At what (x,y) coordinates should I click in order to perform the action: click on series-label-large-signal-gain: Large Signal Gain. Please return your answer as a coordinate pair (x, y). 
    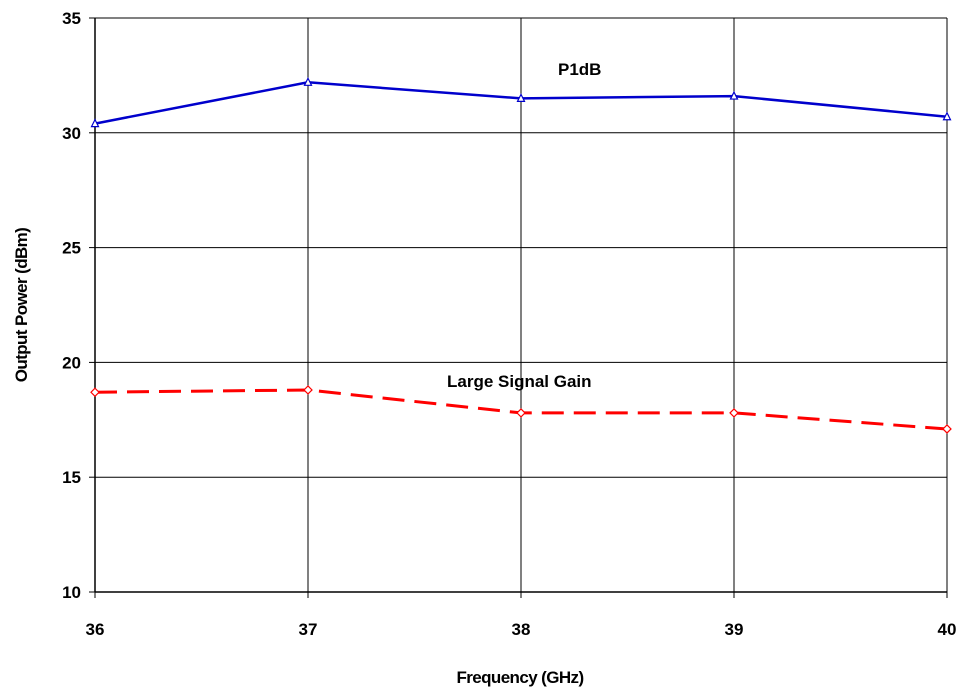
    Looking at the image, I should click on (519, 381).